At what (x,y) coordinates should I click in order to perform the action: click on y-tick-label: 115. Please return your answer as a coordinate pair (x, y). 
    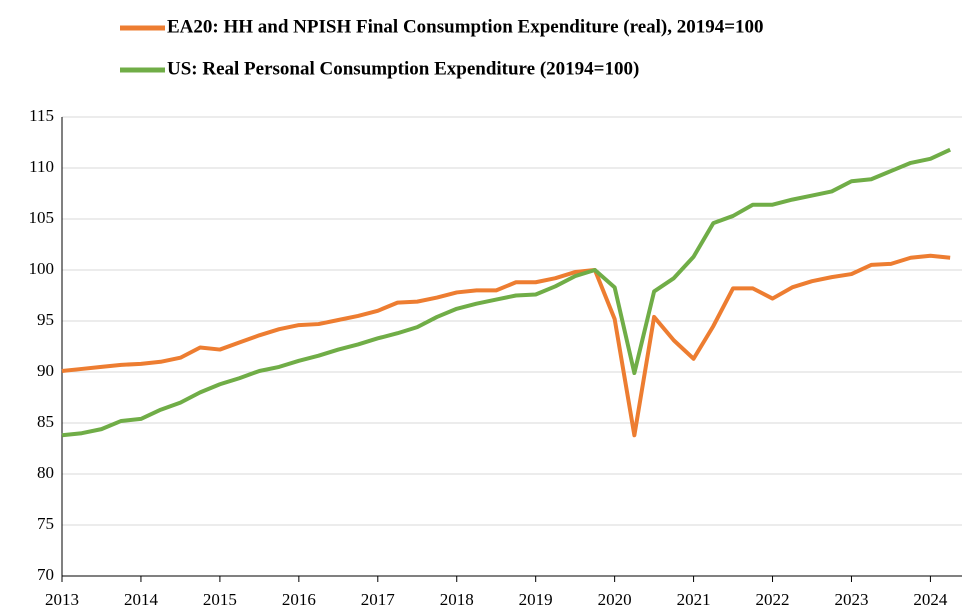
    Looking at the image, I should click on (41, 115).